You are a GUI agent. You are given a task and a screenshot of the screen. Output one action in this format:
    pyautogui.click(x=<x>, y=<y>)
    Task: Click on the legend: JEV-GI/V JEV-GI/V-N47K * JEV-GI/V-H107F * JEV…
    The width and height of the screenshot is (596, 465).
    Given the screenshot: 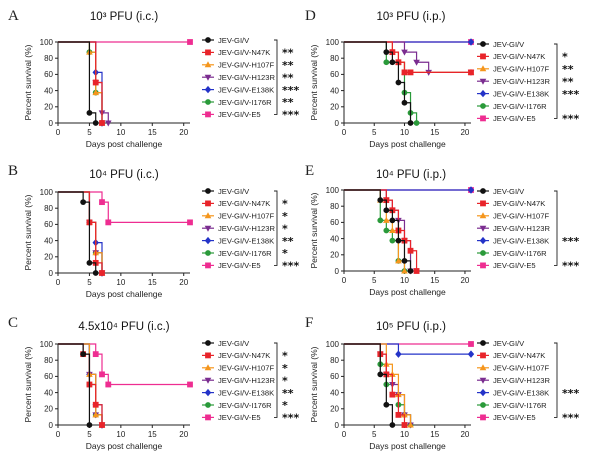 What is the action you would take?
    pyautogui.click(x=251, y=230)
    